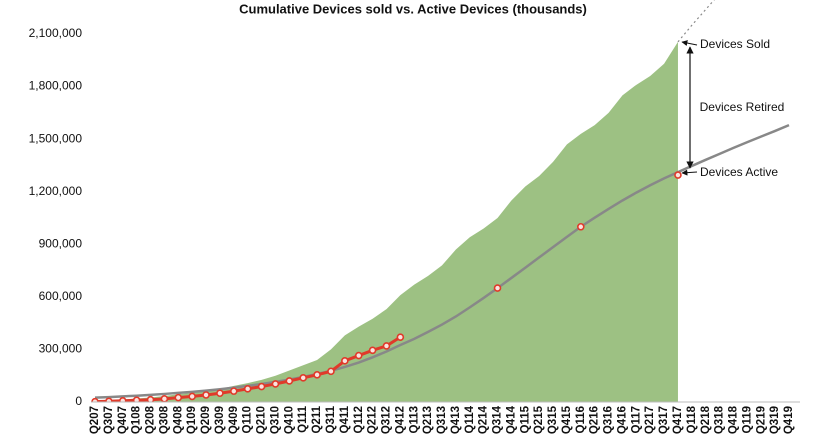 The height and width of the screenshot is (446, 827). What do you see at coordinates (331, 419) in the screenshot?
I see `x-tick-label: Q311` at bounding box center [331, 419].